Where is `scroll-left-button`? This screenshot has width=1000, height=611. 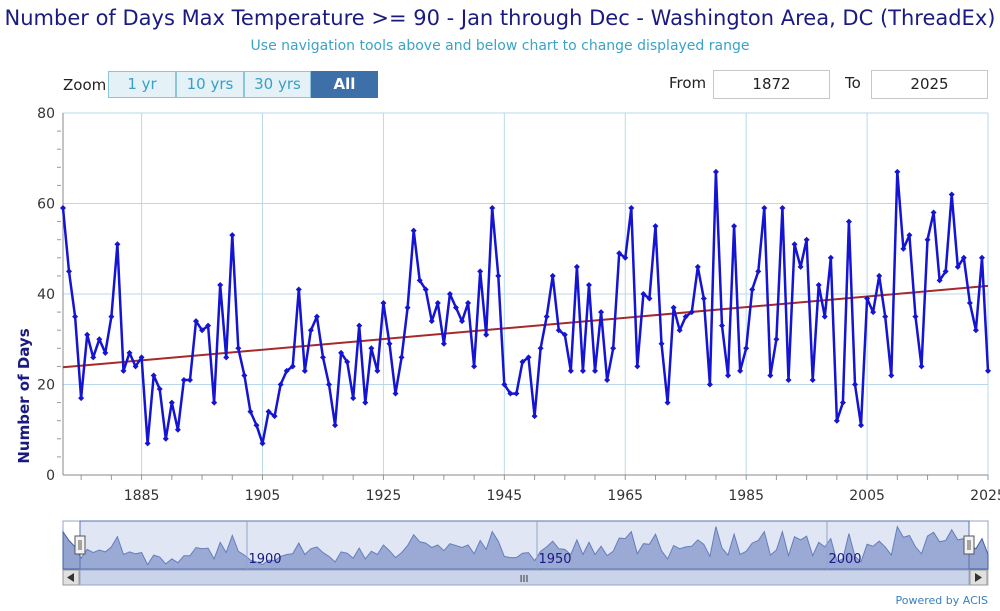 scroll-left-button is located at coordinates (71, 577).